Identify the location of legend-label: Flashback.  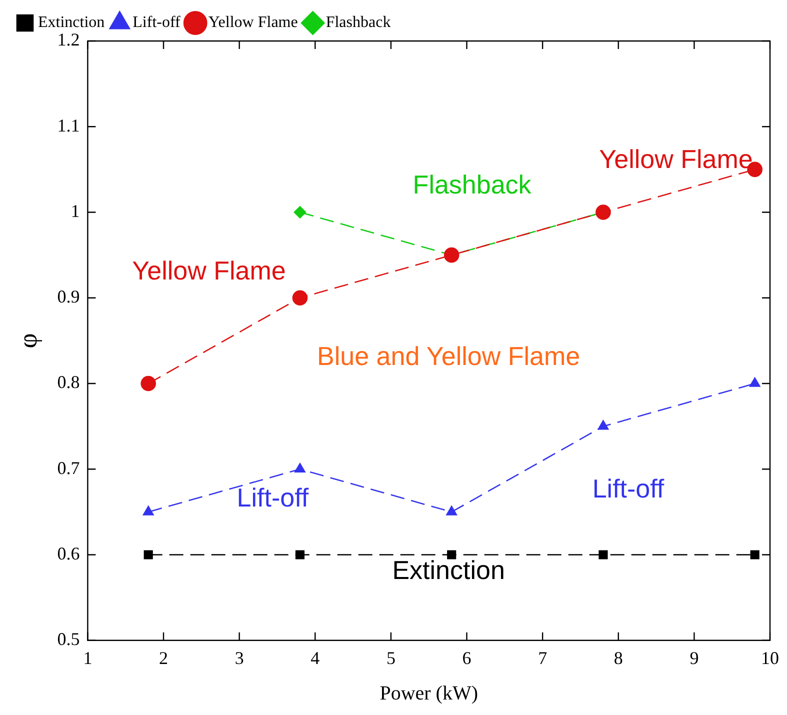
(358, 23).